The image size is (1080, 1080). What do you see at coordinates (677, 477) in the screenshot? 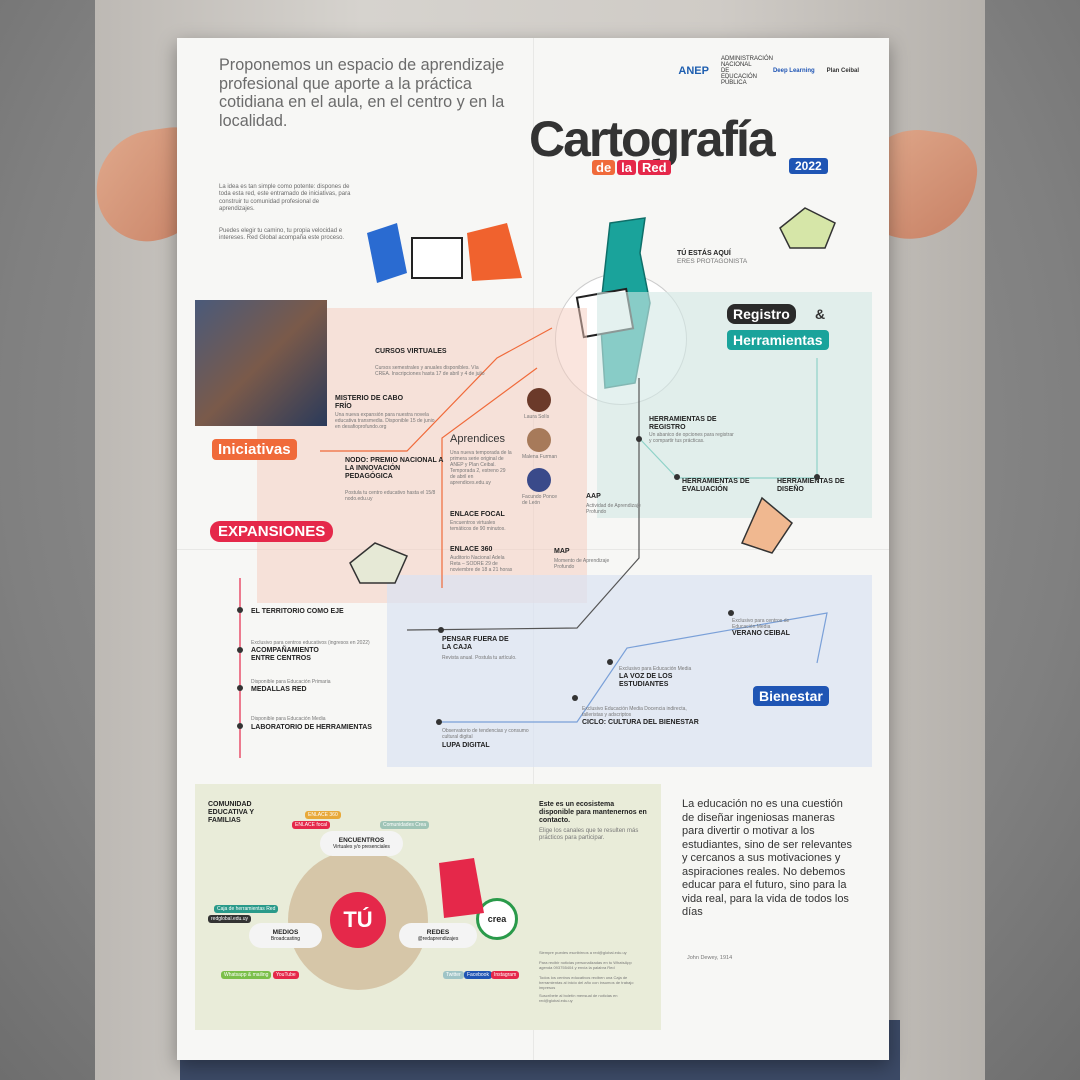
I see `evaluacion-node` at bounding box center [677, 477].